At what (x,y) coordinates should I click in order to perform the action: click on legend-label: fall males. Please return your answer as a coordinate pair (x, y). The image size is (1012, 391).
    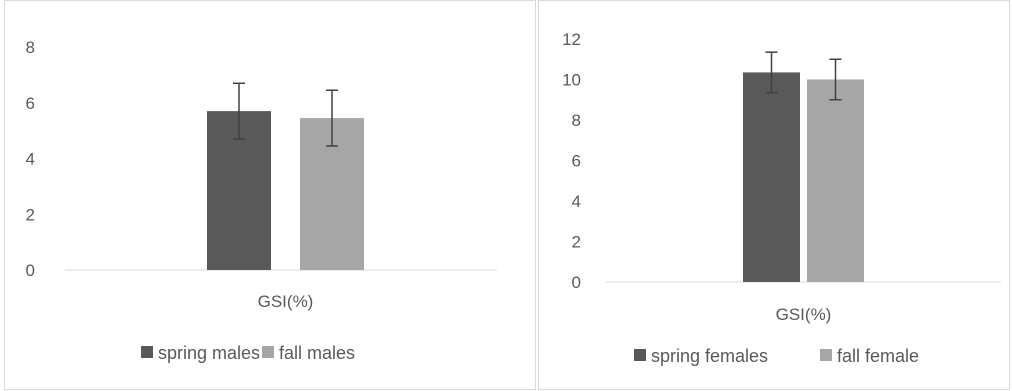
    Looking at the image, I should click on (317, 353).